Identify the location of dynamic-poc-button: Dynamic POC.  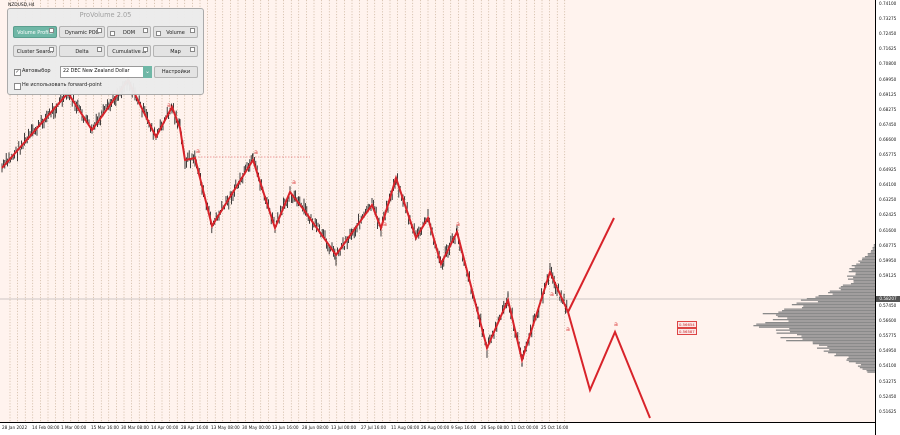
(82, 32).